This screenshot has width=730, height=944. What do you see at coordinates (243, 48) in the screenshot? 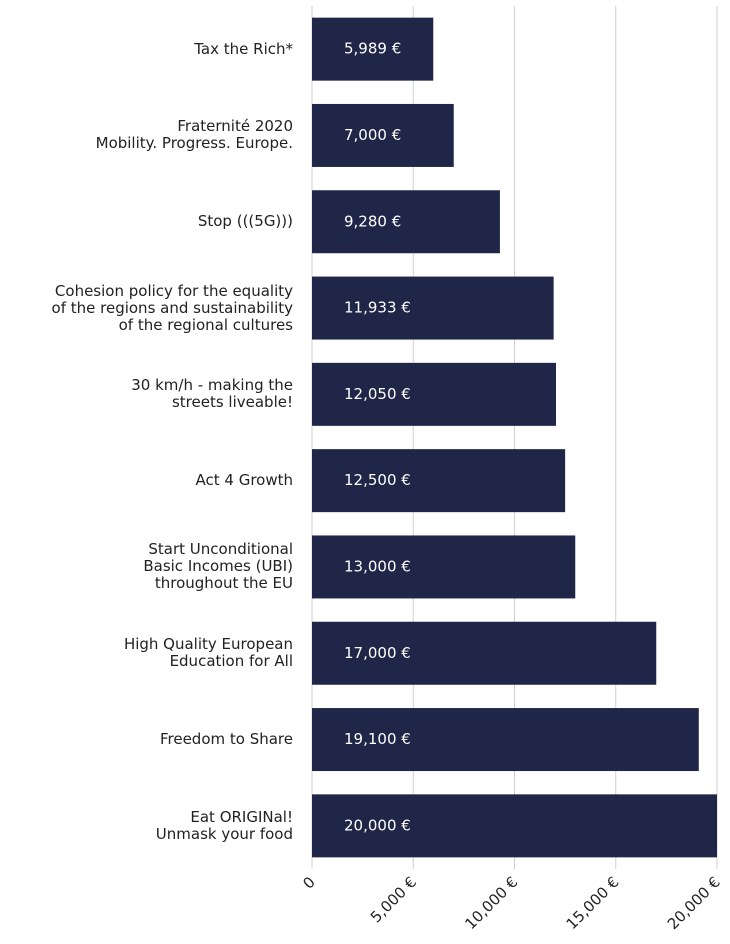
I see `y-tick-label: Tax the Rich*` at bounding box center [243, 48].